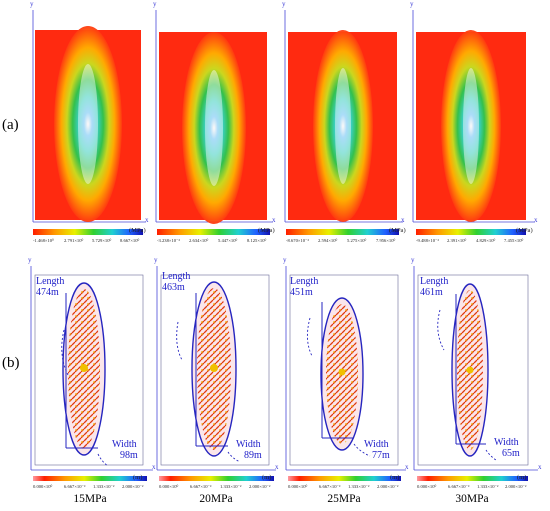 The image size is (550, 511). I want to click on x-axis-label-a2: x, so click(274, 220).